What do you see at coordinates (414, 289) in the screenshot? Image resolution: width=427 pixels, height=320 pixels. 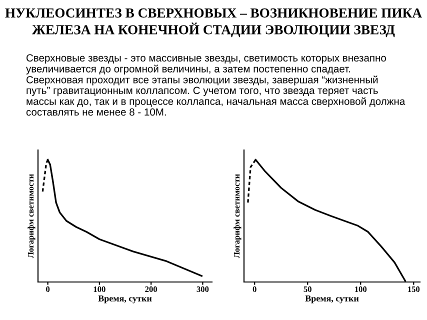 I see `x-tick-label: 150` at bounding box center [414, 289].